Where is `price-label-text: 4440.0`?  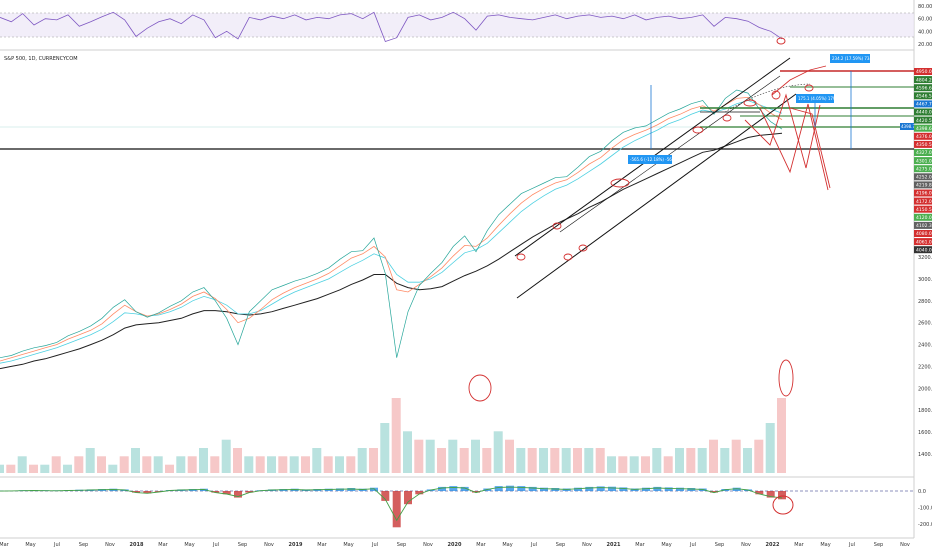 price-label-text: 4440.0 is located at coordinates (924, 113).